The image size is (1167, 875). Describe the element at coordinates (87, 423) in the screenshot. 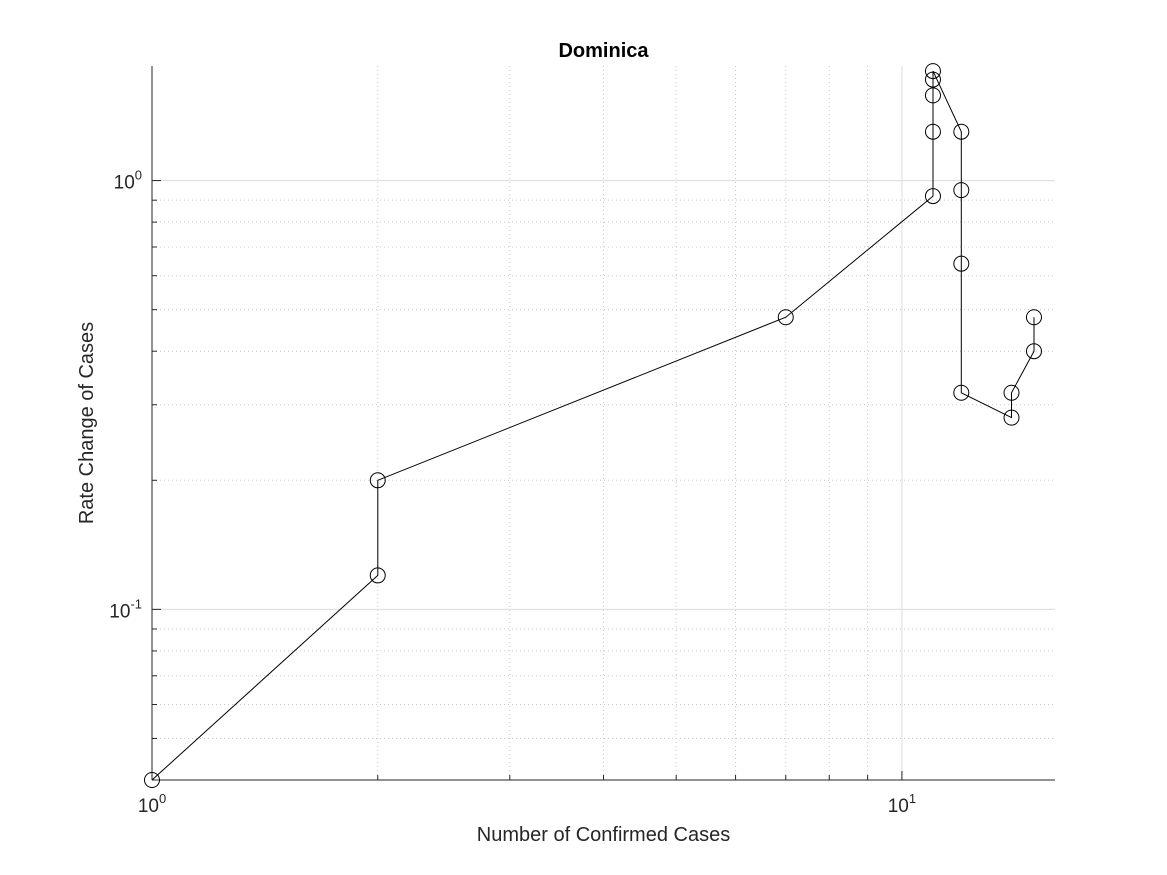

I see `y-axis-label: Rate Change of Cases` at that location.